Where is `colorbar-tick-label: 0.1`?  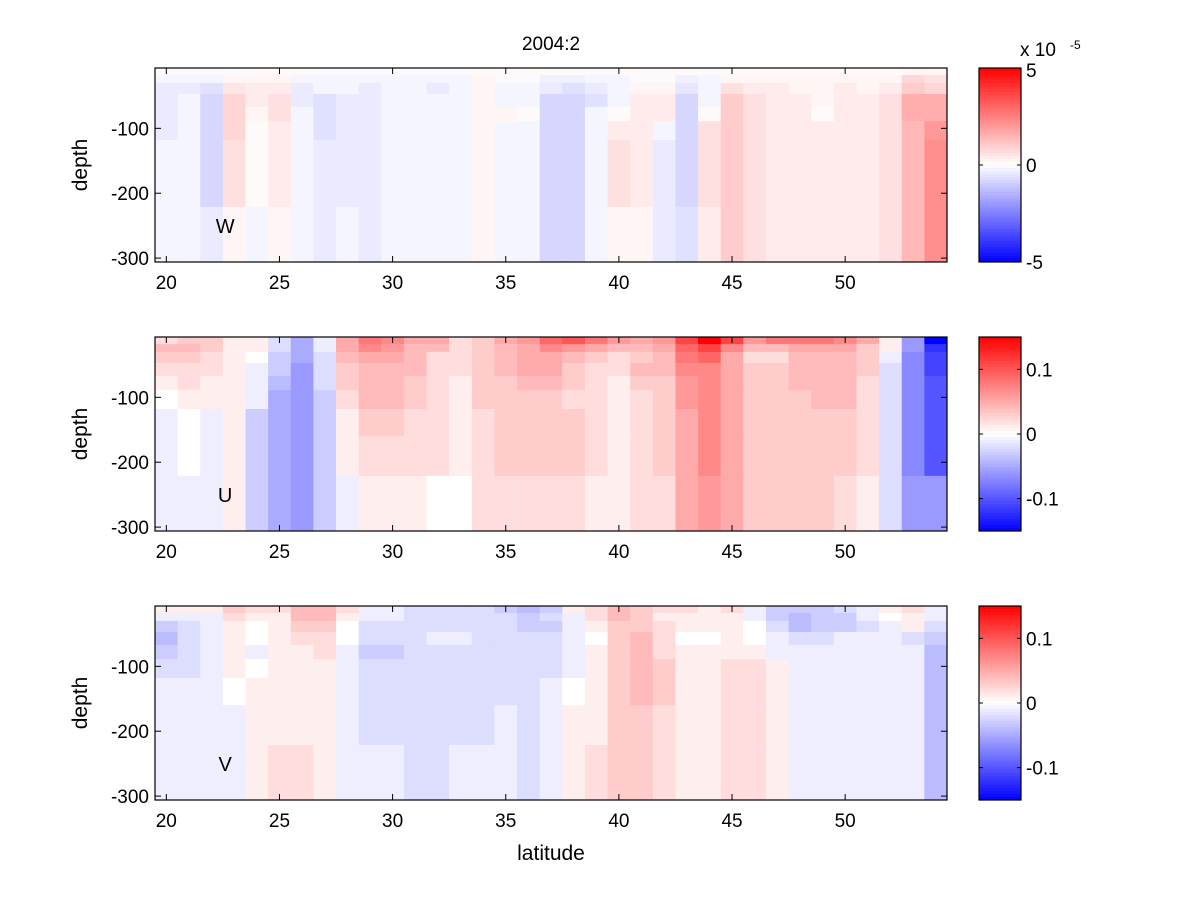
colorbar-tick-label: 0.1 is located at coordinates (1039, 639).